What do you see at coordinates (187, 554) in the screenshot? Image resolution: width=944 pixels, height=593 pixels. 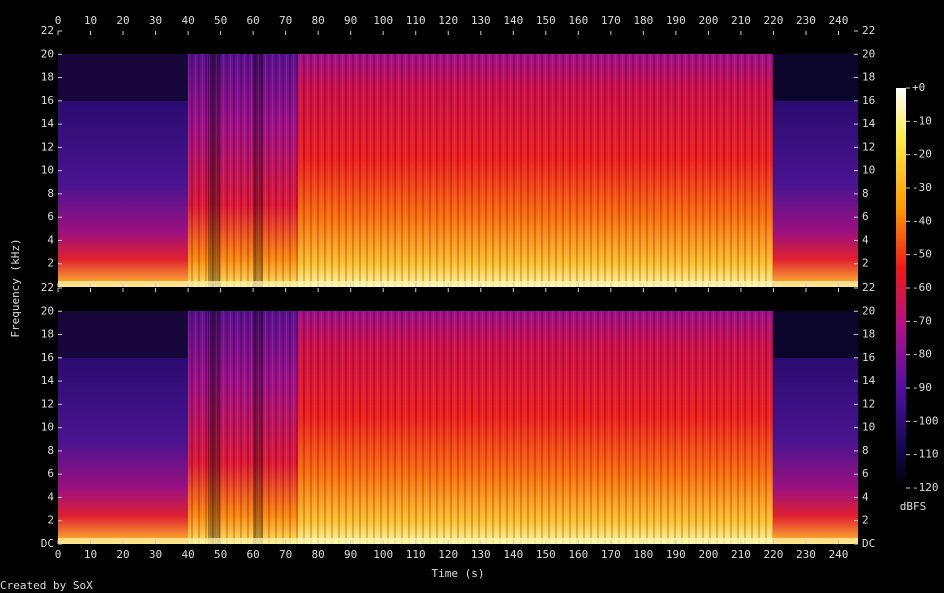 I see `x-tick-label: 40` at bounding box center [187, 554].